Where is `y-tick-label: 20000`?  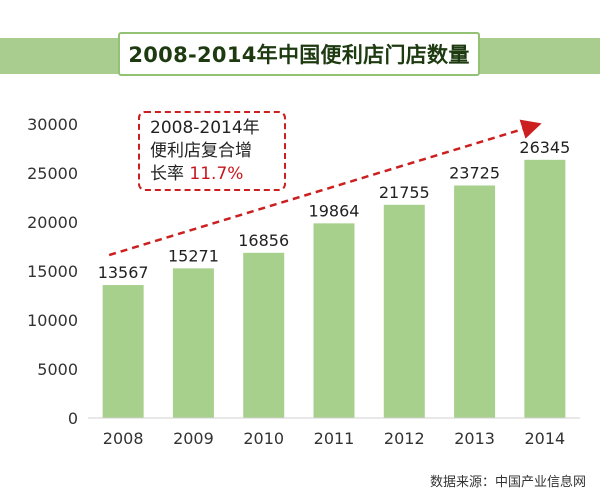 y-tick-label: 20000 is located at coordinates (52, 222).